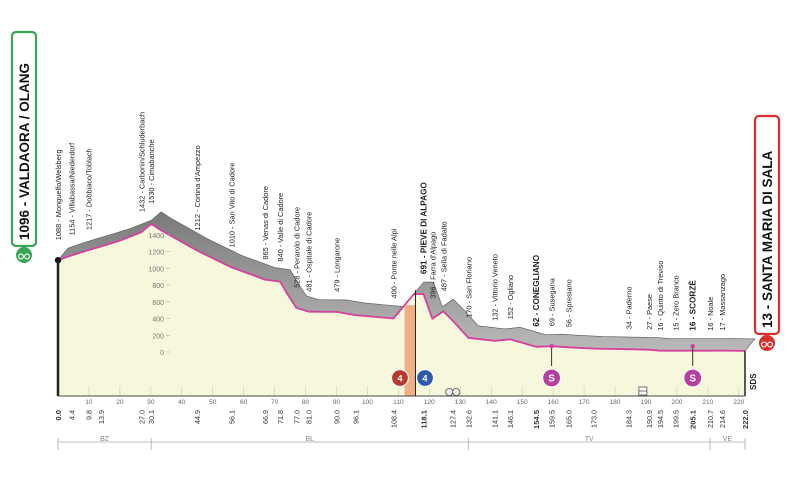 This screenshot has height=484, width=800. Describe the element at coordinates (693, 419) in the screenshot. I see `km-label: 205.1` at that location.